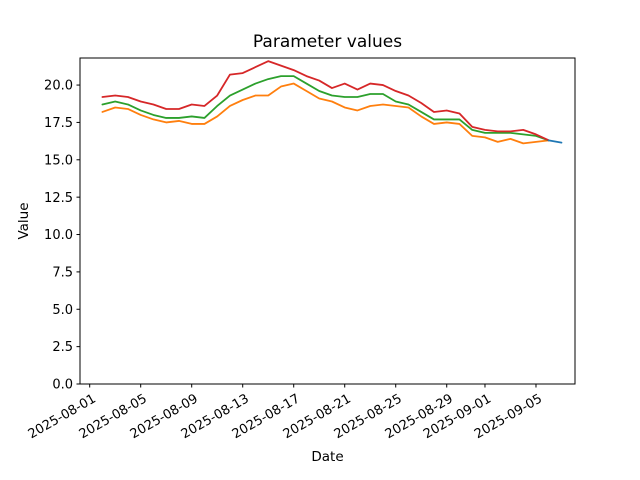 The image size is (640, 480). I want to click on x-axis-label: Date, so click(327, 457).